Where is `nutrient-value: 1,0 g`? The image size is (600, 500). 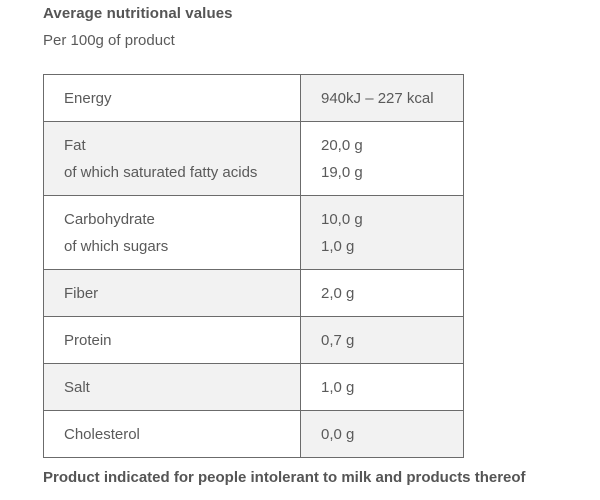 nutrient-value: 1,0 g is located at coordinates (382, 387).